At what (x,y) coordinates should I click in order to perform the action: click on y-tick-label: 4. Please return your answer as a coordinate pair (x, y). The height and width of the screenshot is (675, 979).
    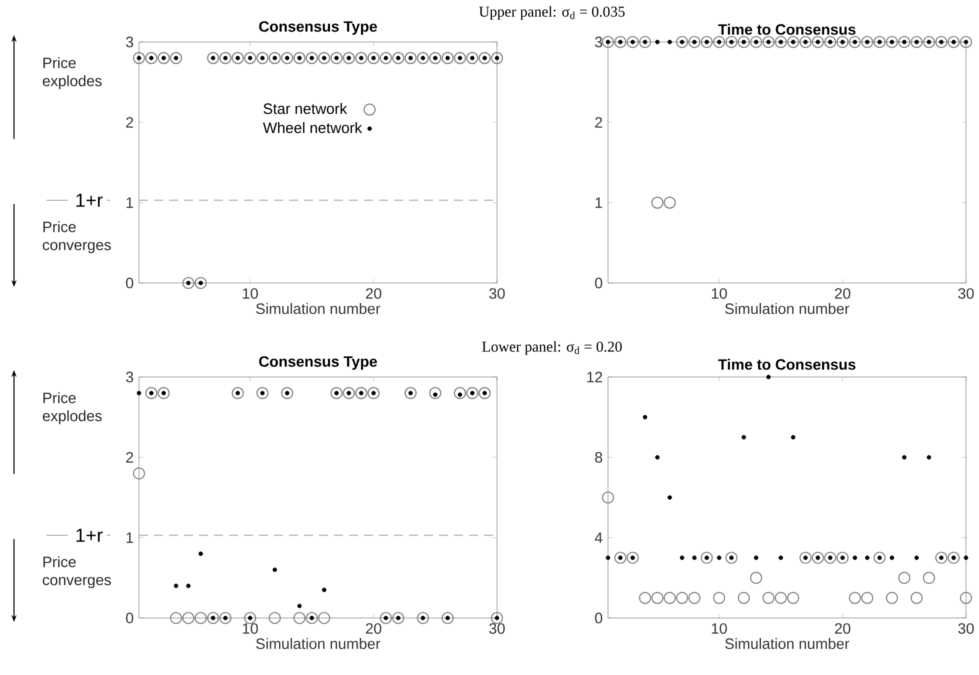
    Looking at the image, I should click on (598, 537).